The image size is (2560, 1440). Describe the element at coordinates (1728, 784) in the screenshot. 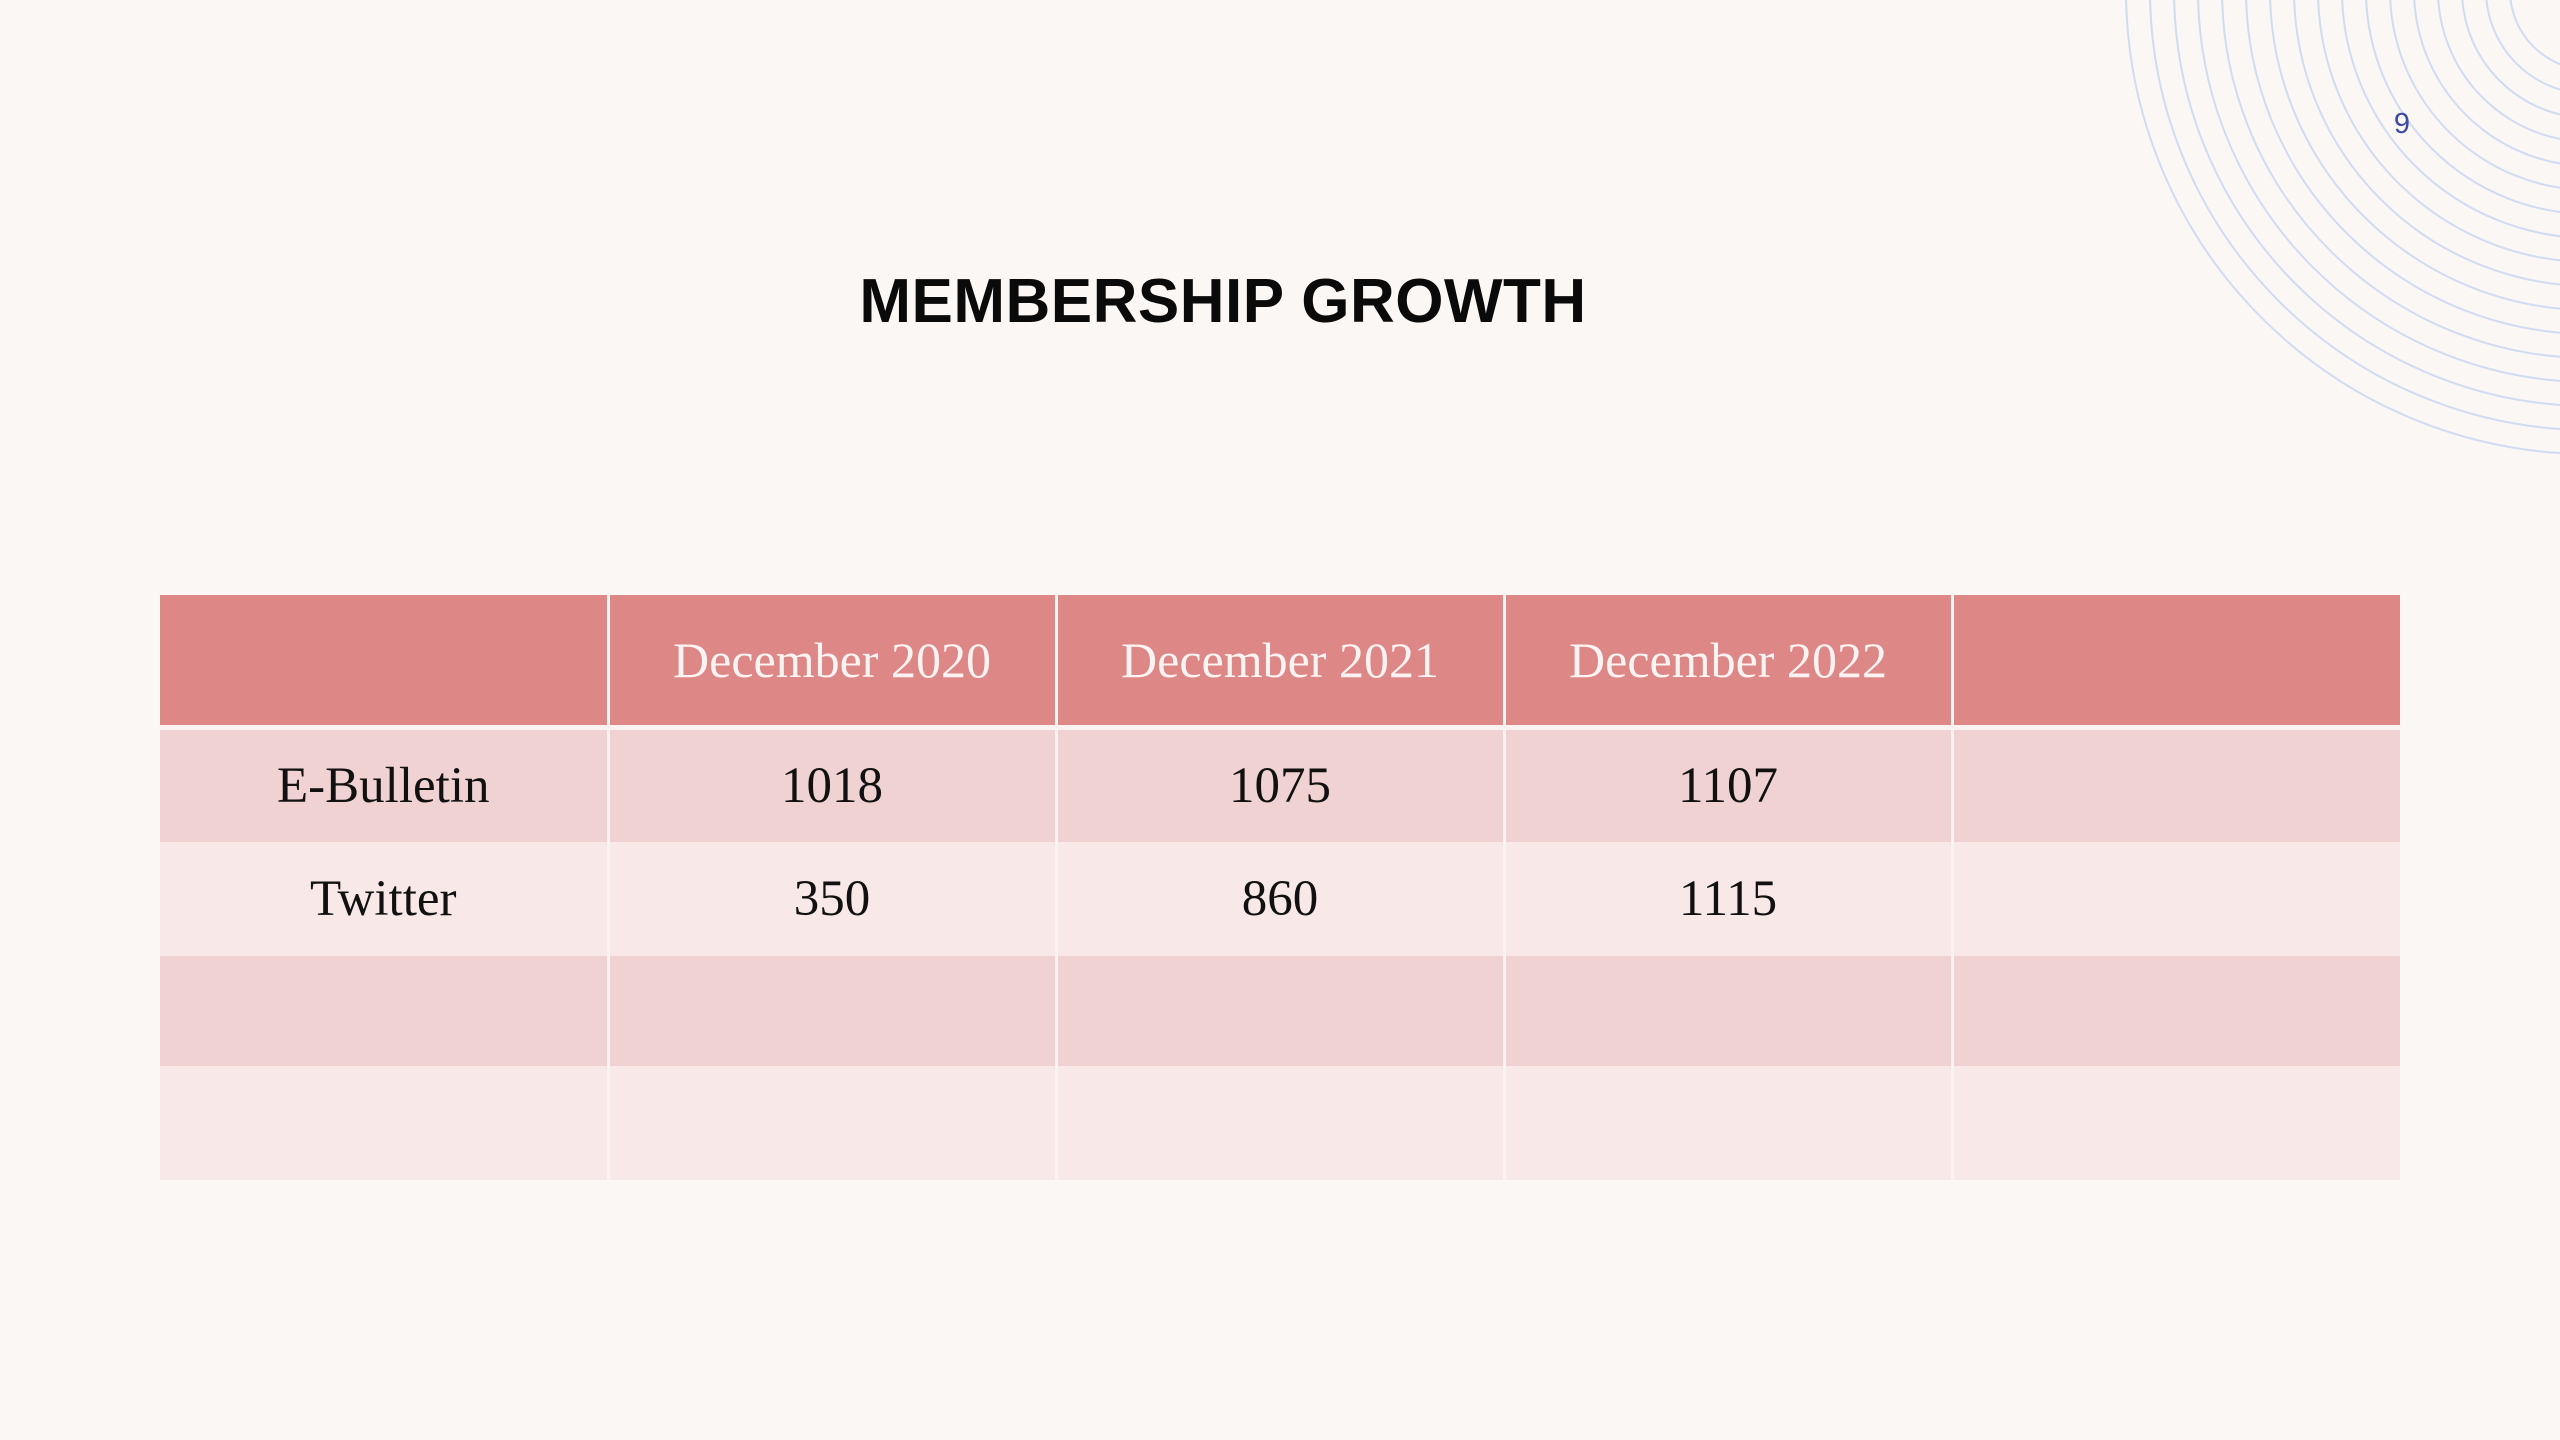

I see `table-cell: 1107` at that location.